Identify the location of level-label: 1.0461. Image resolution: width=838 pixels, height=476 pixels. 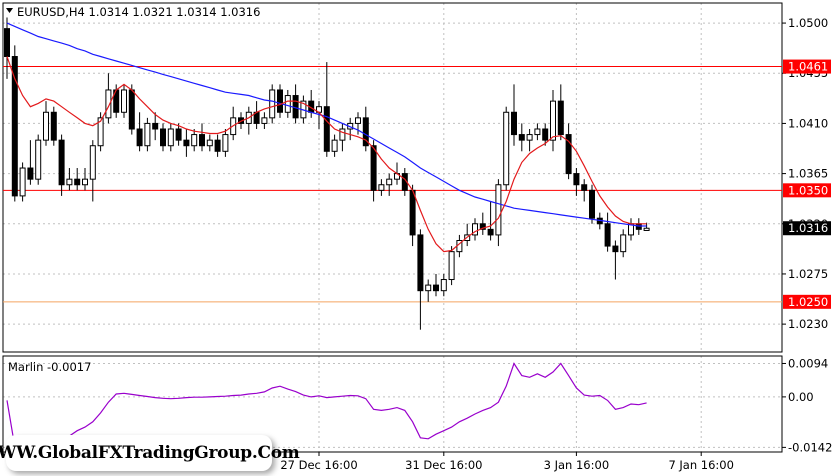
(808, 67).